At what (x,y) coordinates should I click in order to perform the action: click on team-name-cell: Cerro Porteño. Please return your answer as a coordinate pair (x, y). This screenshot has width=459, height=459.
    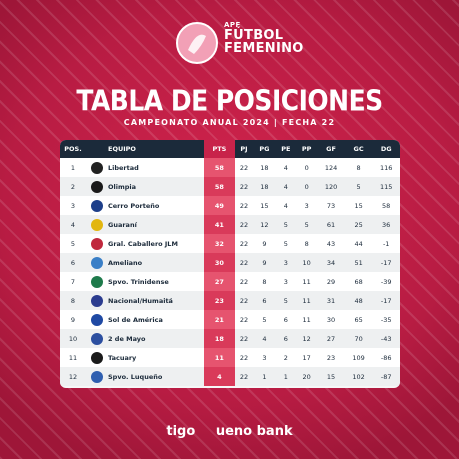
    Looking at the image, I should click on (134, 205).